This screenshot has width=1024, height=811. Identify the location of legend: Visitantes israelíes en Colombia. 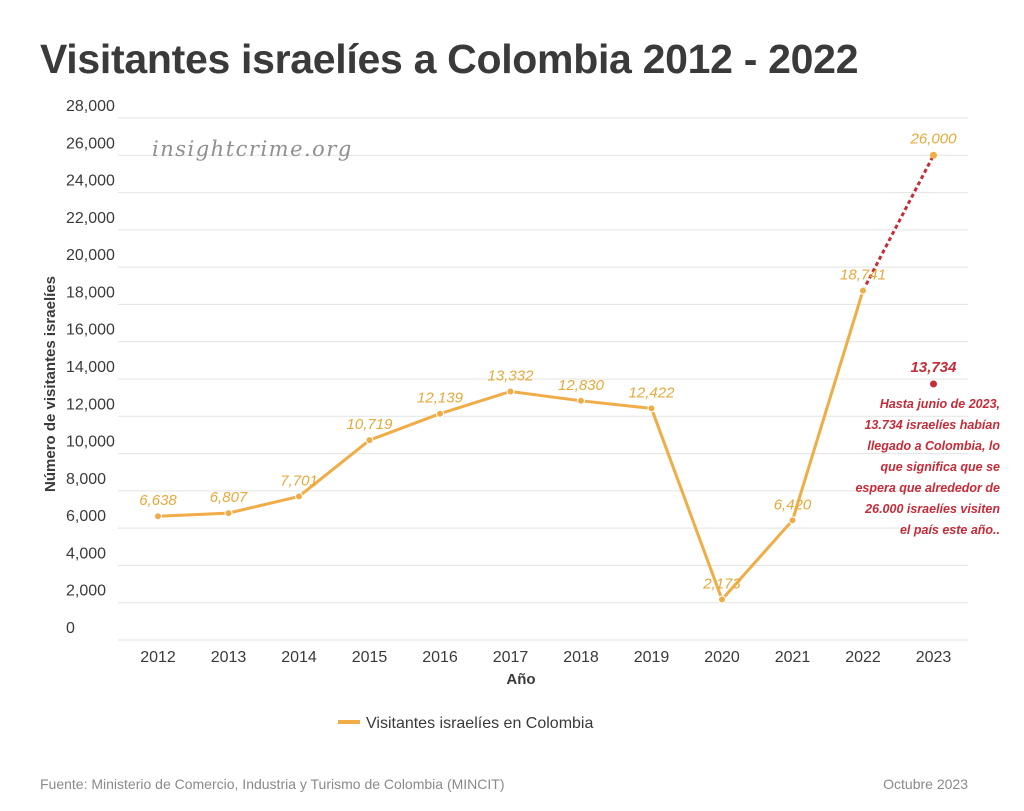
(465, 723).